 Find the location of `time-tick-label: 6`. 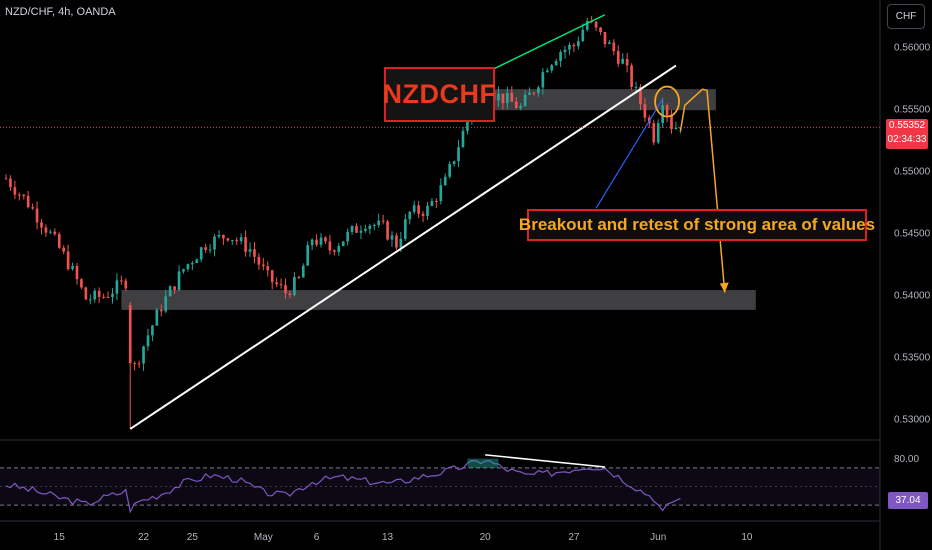

time-tick-label: 6 is located at coordinates (317, 537).